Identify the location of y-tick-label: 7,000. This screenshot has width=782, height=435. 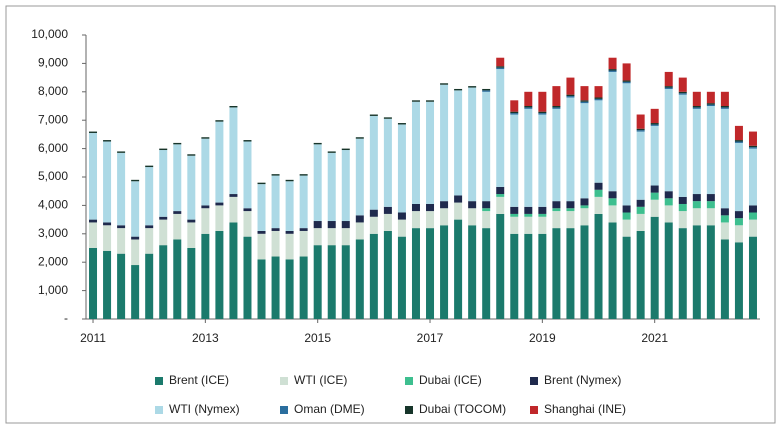
(53, 119).